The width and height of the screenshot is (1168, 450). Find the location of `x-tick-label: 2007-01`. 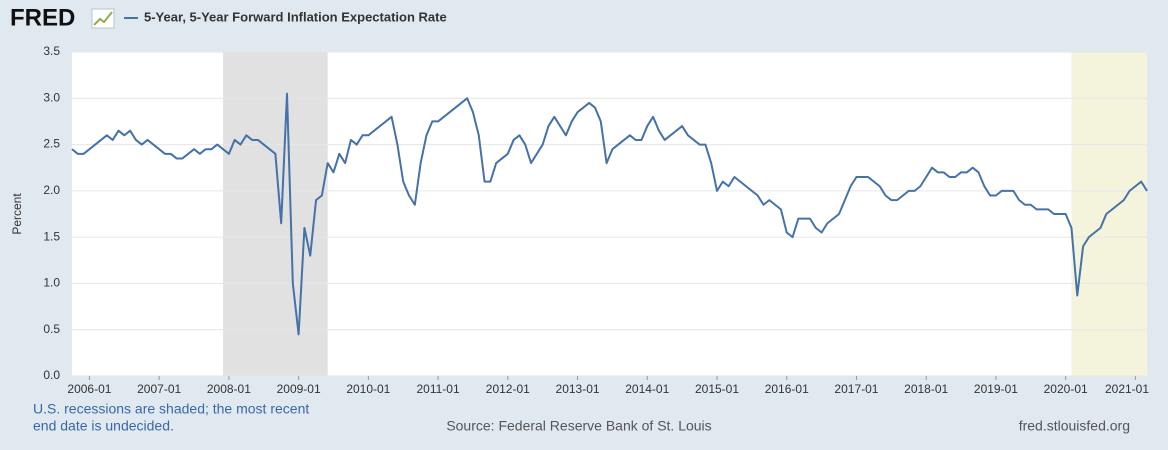

x-tick-label: 2007-01 is located at coordinates (159, 389).